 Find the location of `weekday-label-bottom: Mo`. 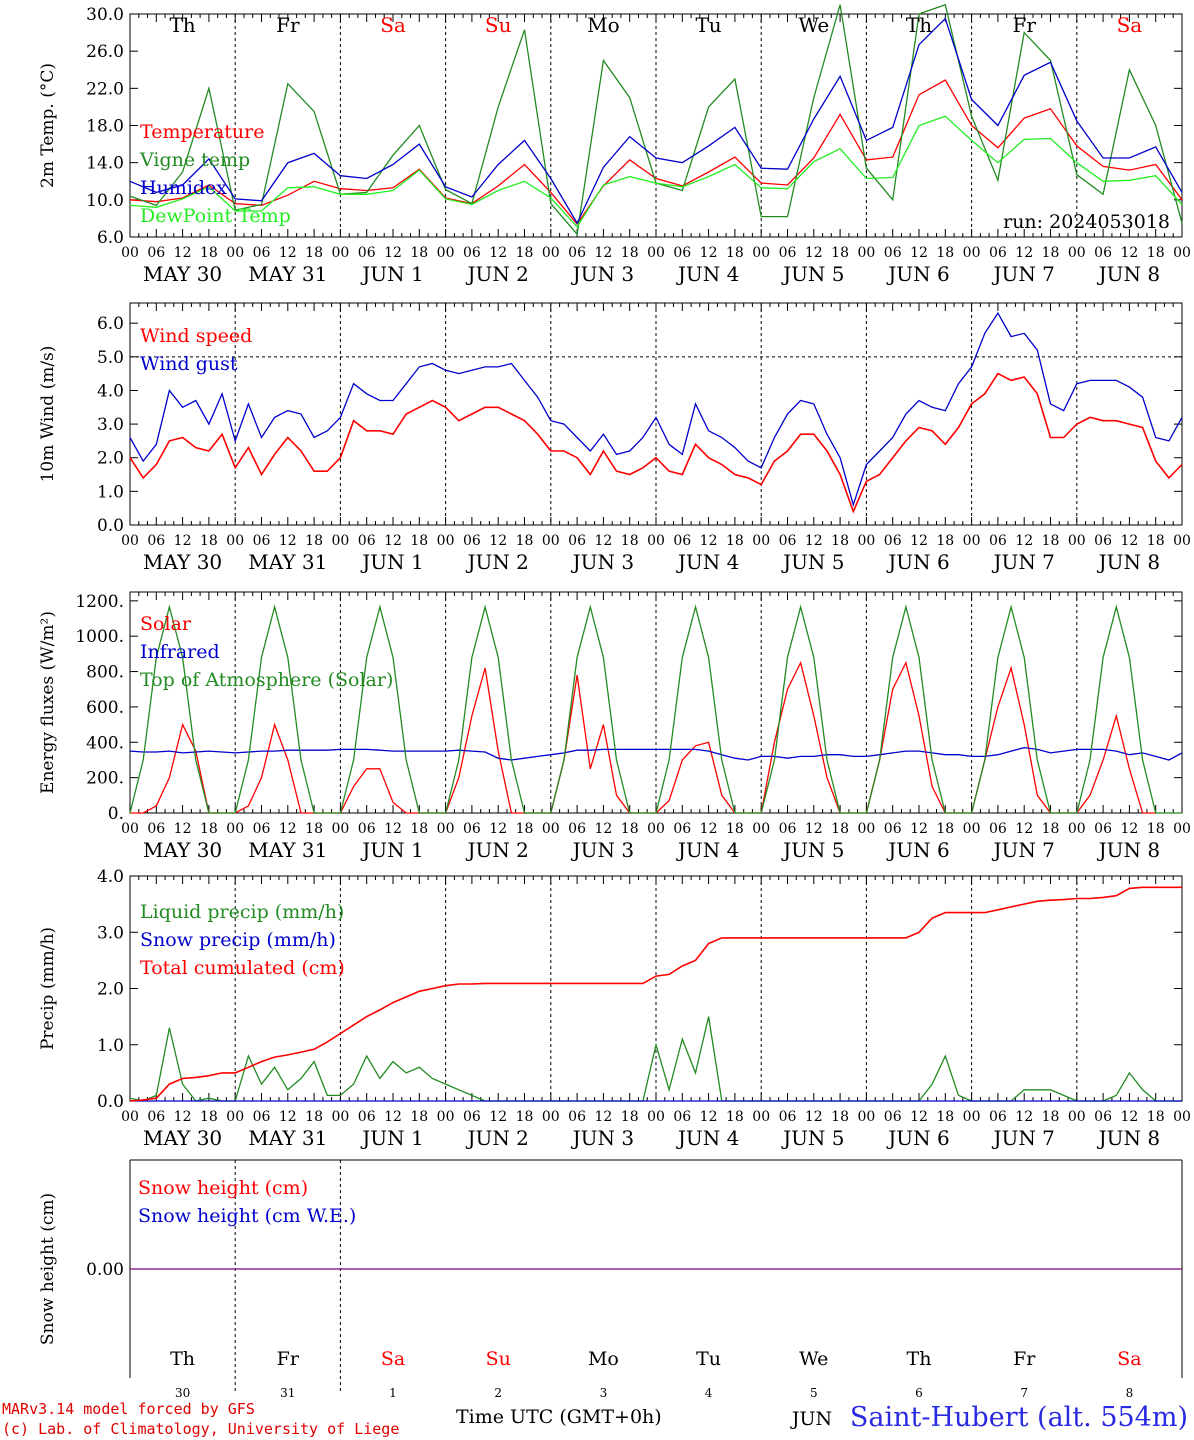

weekday-label-bottom: Mo is located at coordinates (603, 1359).